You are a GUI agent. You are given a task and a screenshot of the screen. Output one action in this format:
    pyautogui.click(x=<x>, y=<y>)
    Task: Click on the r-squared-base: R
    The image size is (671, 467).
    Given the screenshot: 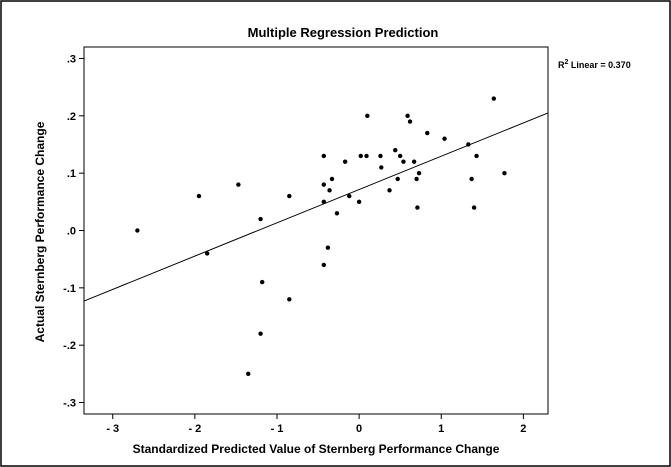 What is the action you would take?
    pyautogui.click(x=561, y=65)
    